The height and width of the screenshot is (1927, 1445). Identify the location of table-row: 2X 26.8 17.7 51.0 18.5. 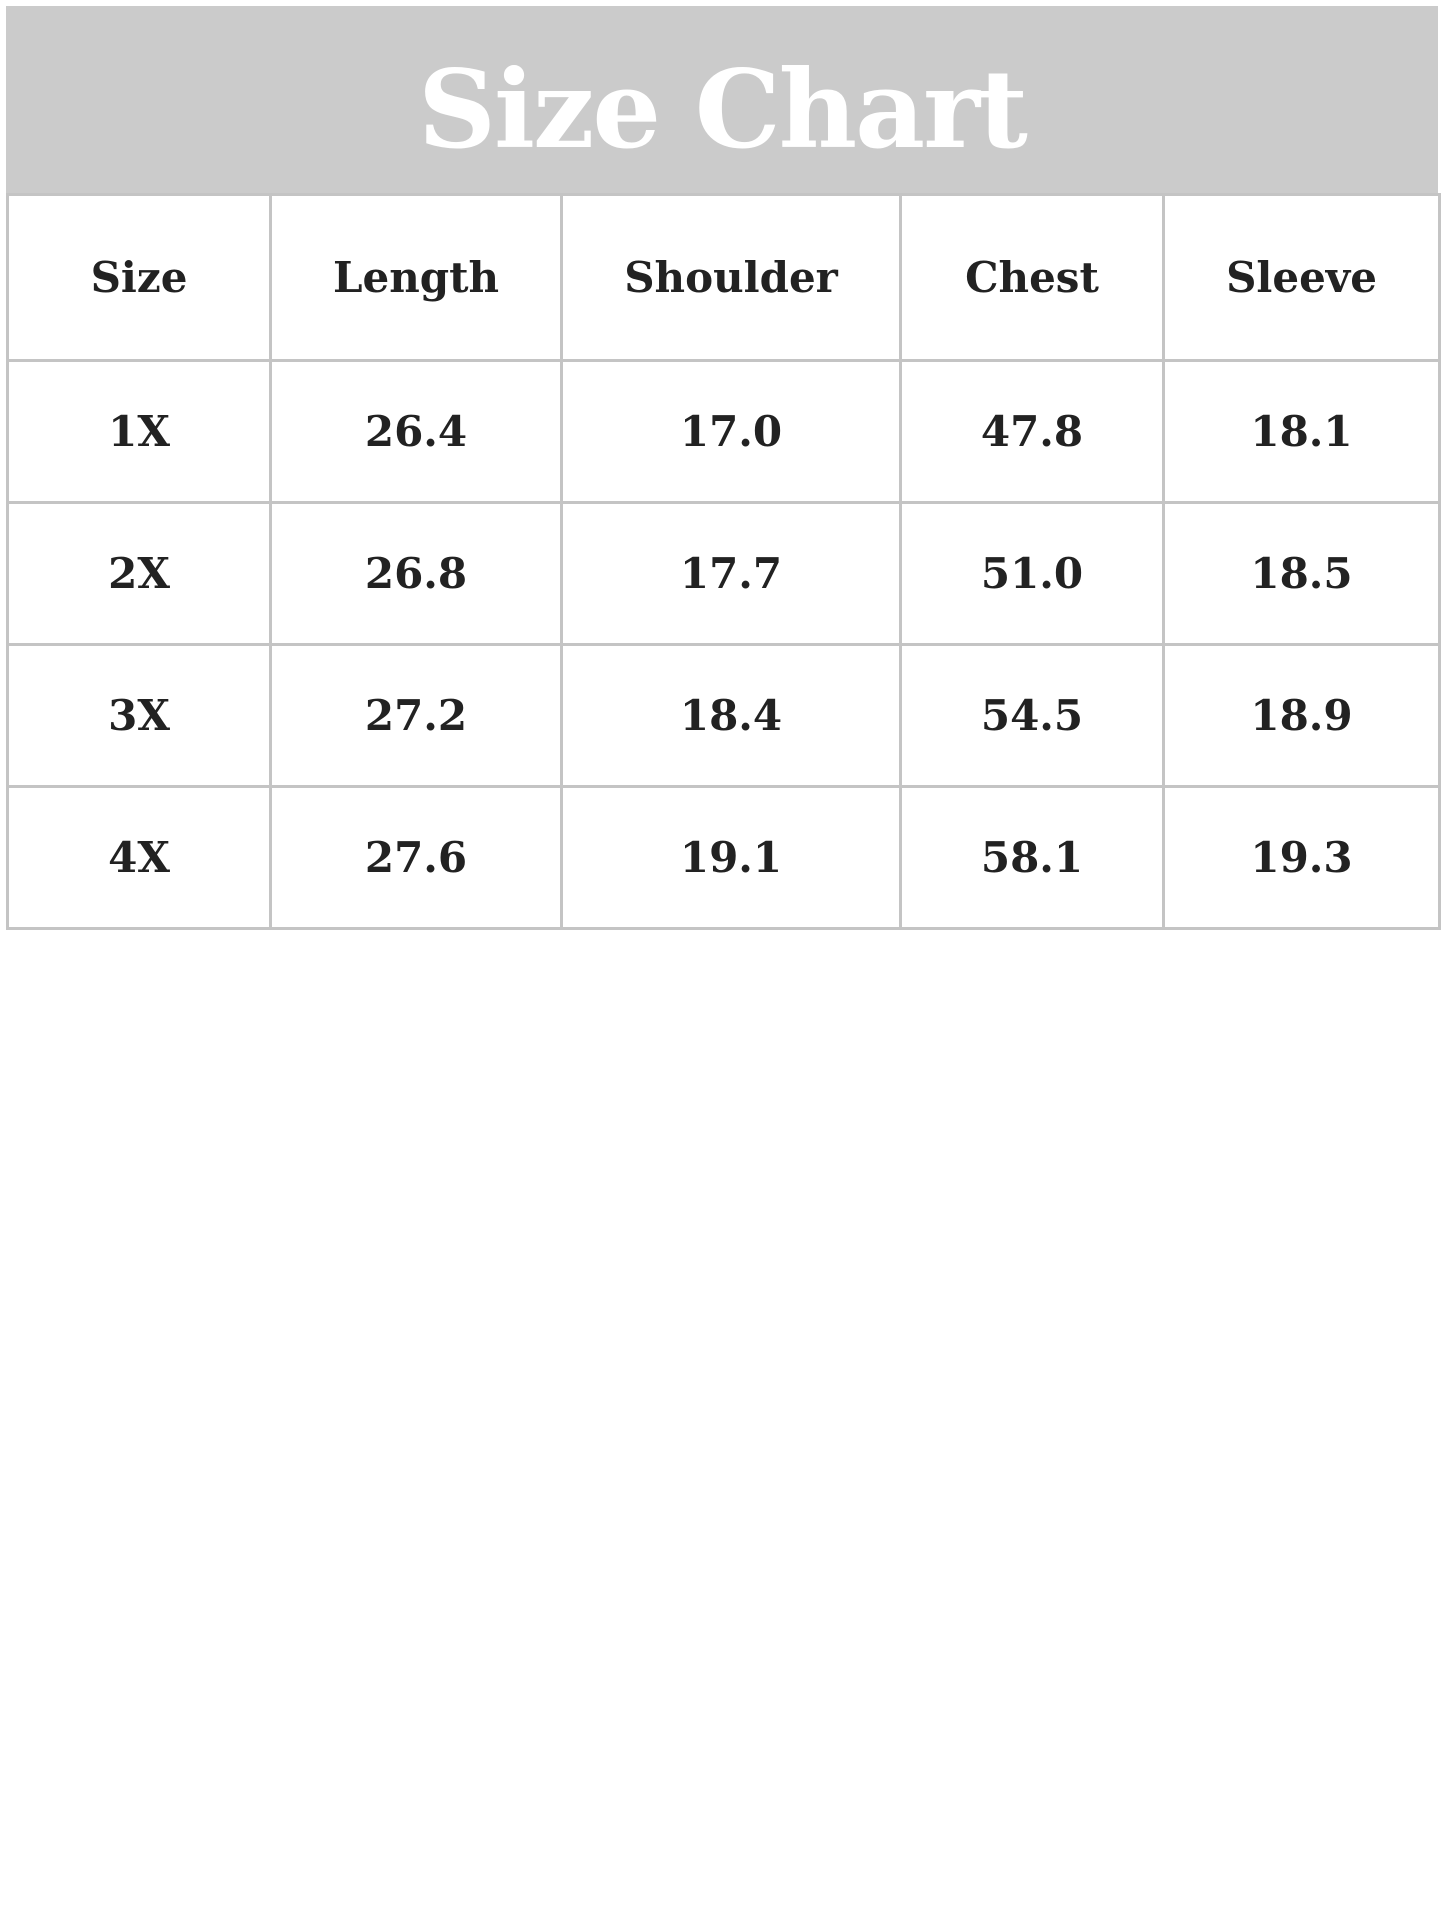
(723, 573).